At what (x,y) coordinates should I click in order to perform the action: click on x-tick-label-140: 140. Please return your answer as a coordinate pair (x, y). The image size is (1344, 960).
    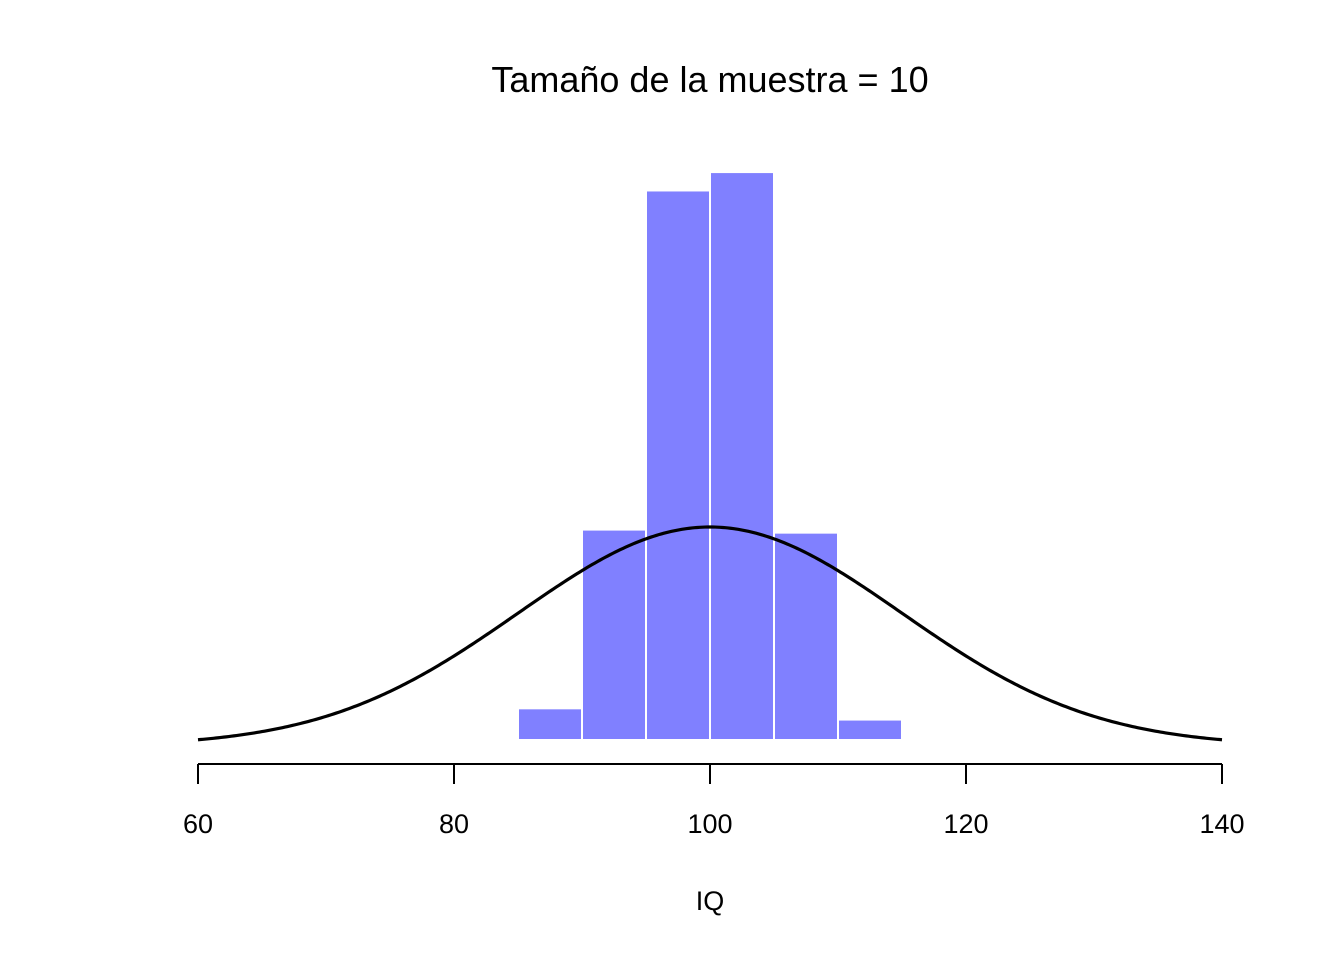
    Looking at the image, I should click on (1221, 824).